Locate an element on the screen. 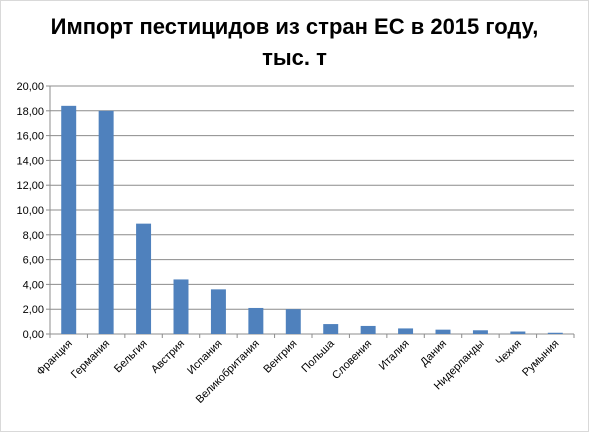 The width and height of the screenshot is (589, 432). x-tick-label: Венгрия is located at coordinates (280, 357).